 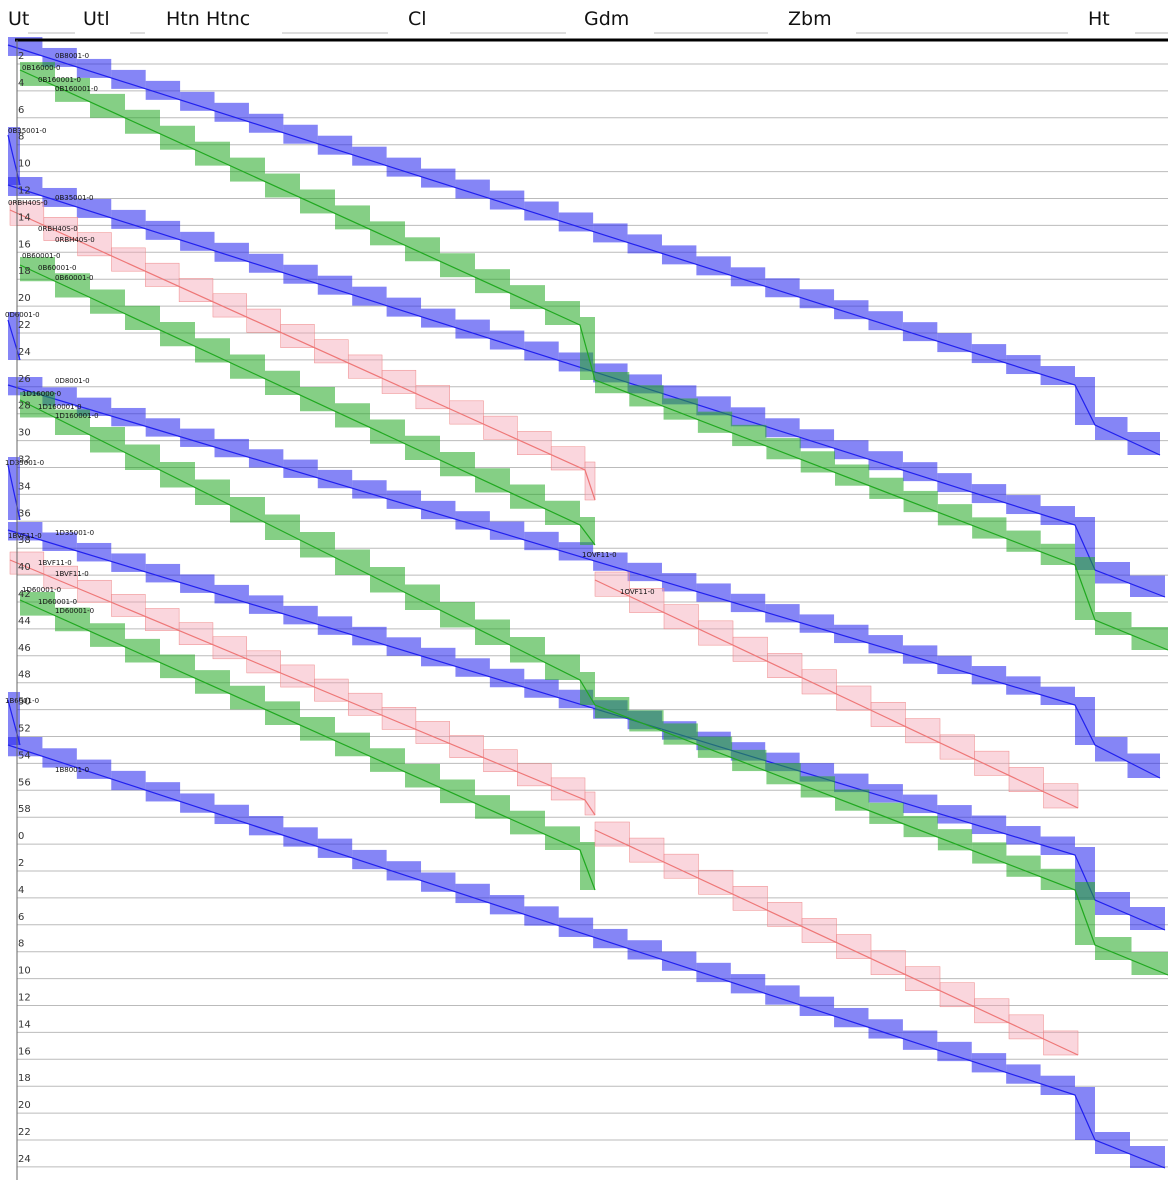 I want to click on train-label: 0D6001-0, so click(x=22, y=315).